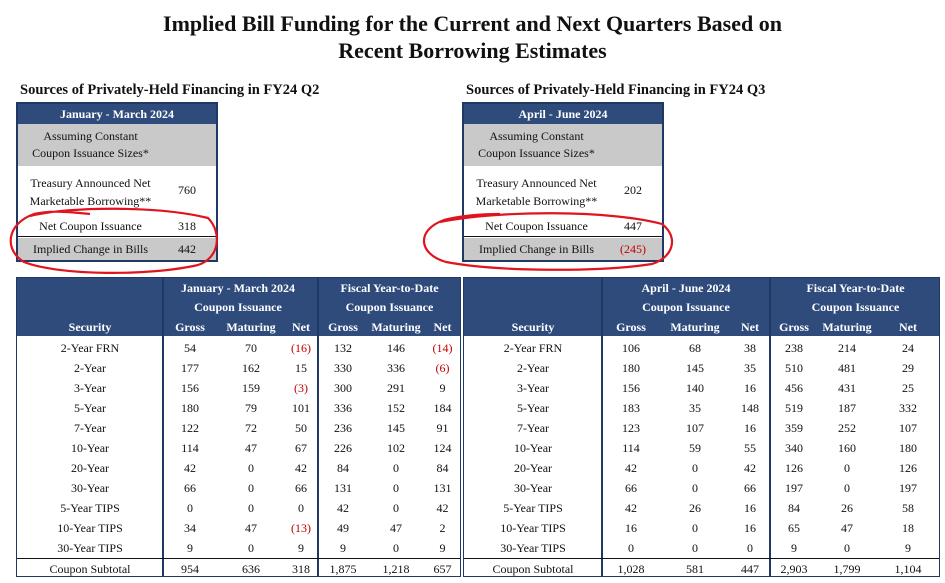 The image size is (945, 583). Describe the element at coordinates (794, 468) in the screenshot. I see `value-cell: 126` at that location.